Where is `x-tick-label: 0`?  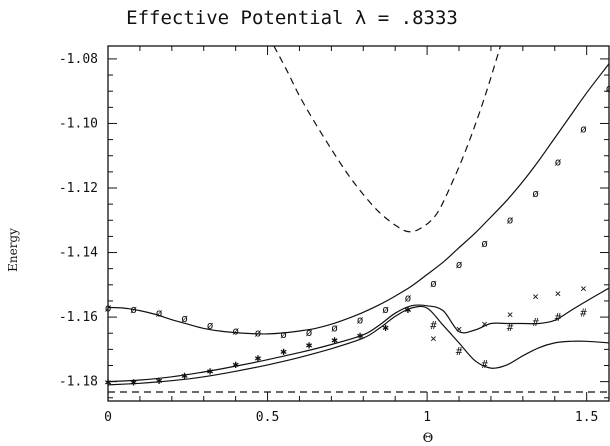 x-tick-label: 0 is located at coordinates (108, 417).